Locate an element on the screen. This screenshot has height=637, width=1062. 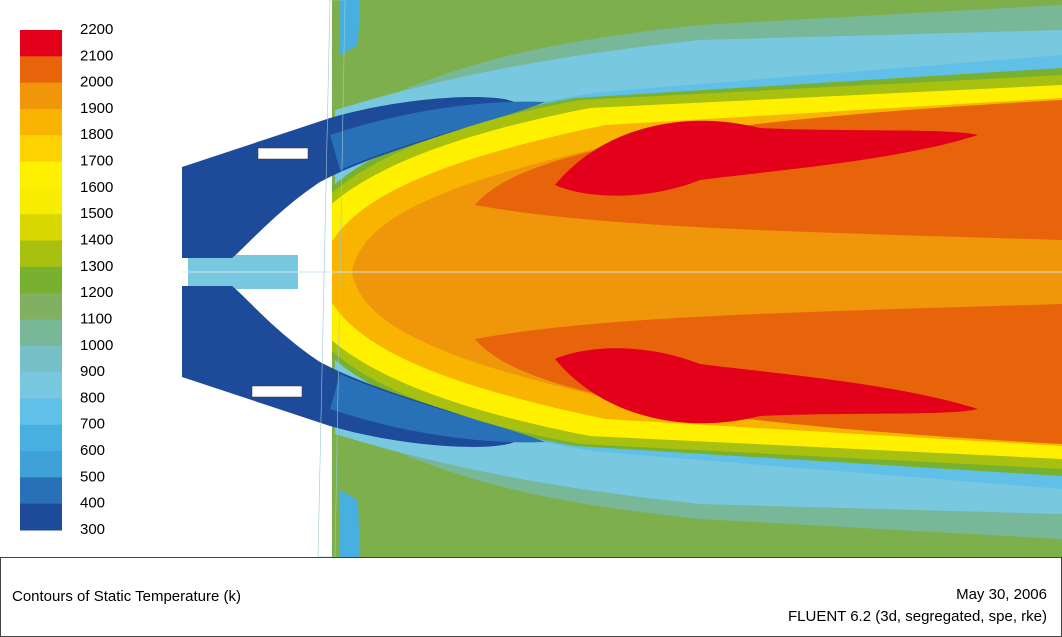
colorbar-tick-label: 1000 is located at coordinates (96, 345).